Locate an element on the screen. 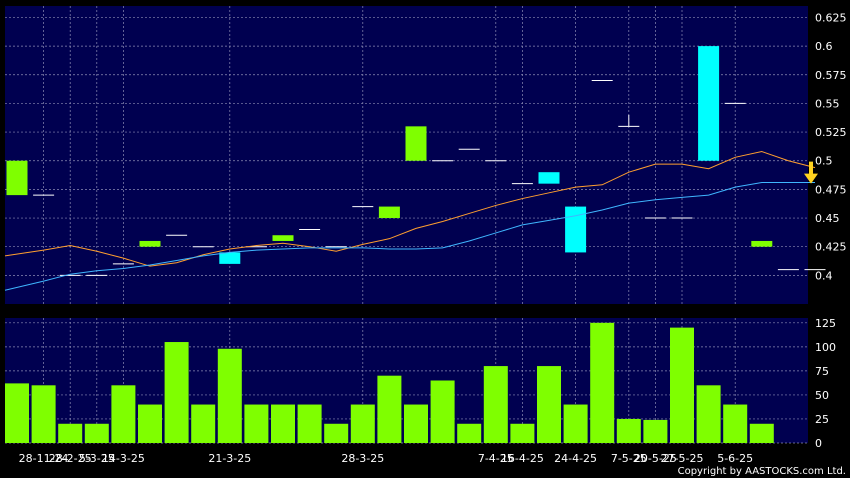 Image resolution: width=850 pixels, height=478 pixels. price-tick-label: 0.575 is located at coordinates (831, 75).